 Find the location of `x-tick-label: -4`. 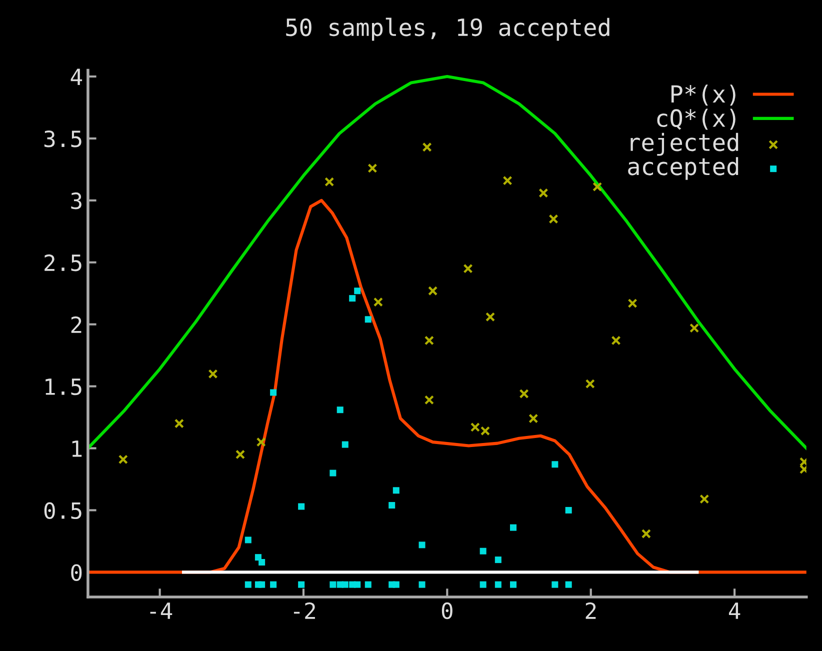

x-tick-label: -4 is located at coordinates (161, 610).